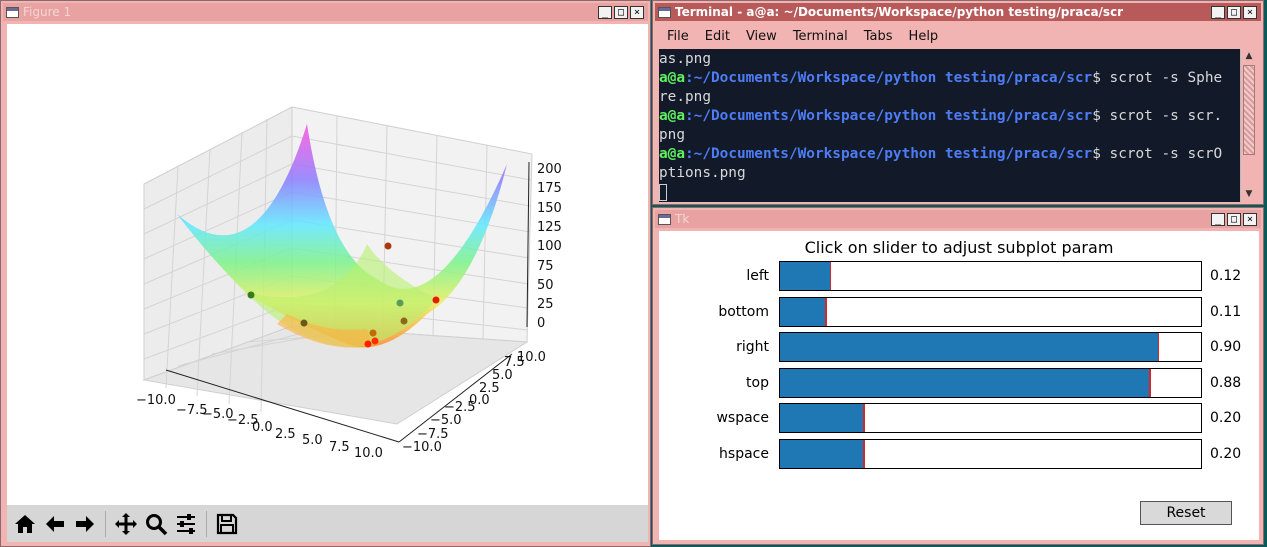 The image size is (1267, 547). Describe the element at coordinates (958, 219) in the screenshot. I see `tk-titlebar: Tk _ □ ×` at that location.